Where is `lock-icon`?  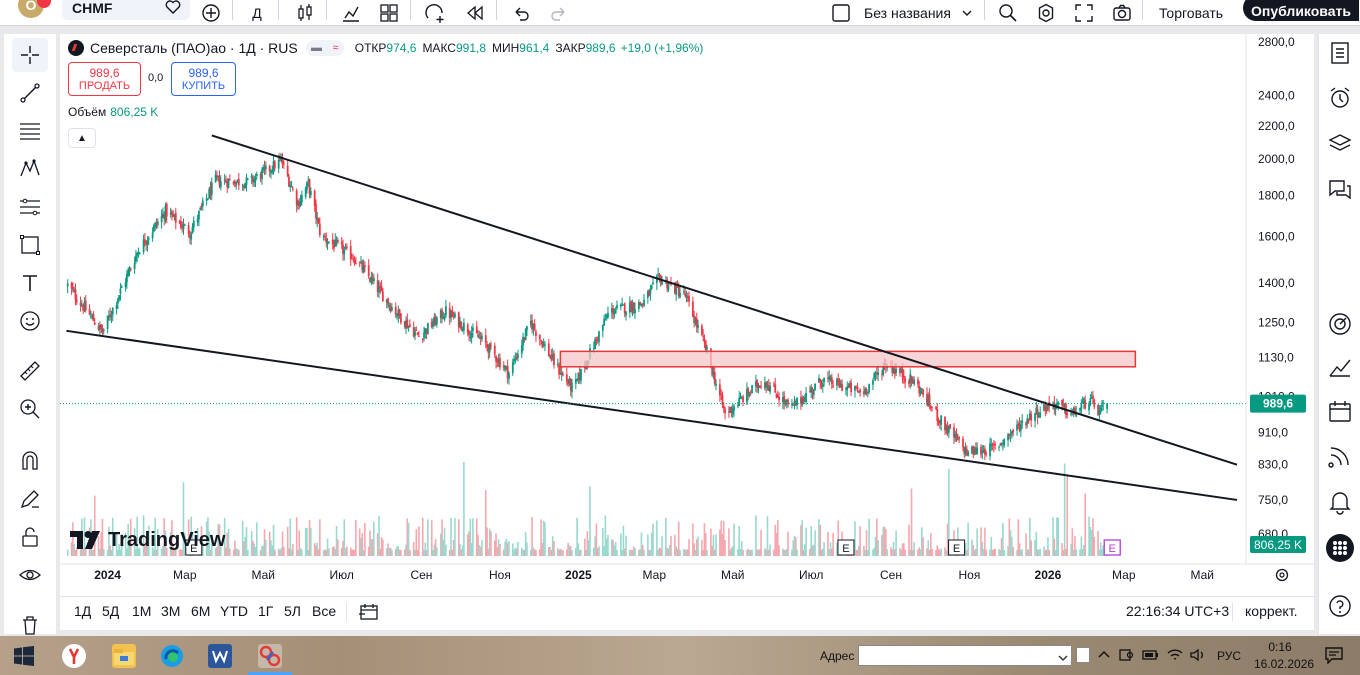 lock-icon is located at coordinates (30, 537).